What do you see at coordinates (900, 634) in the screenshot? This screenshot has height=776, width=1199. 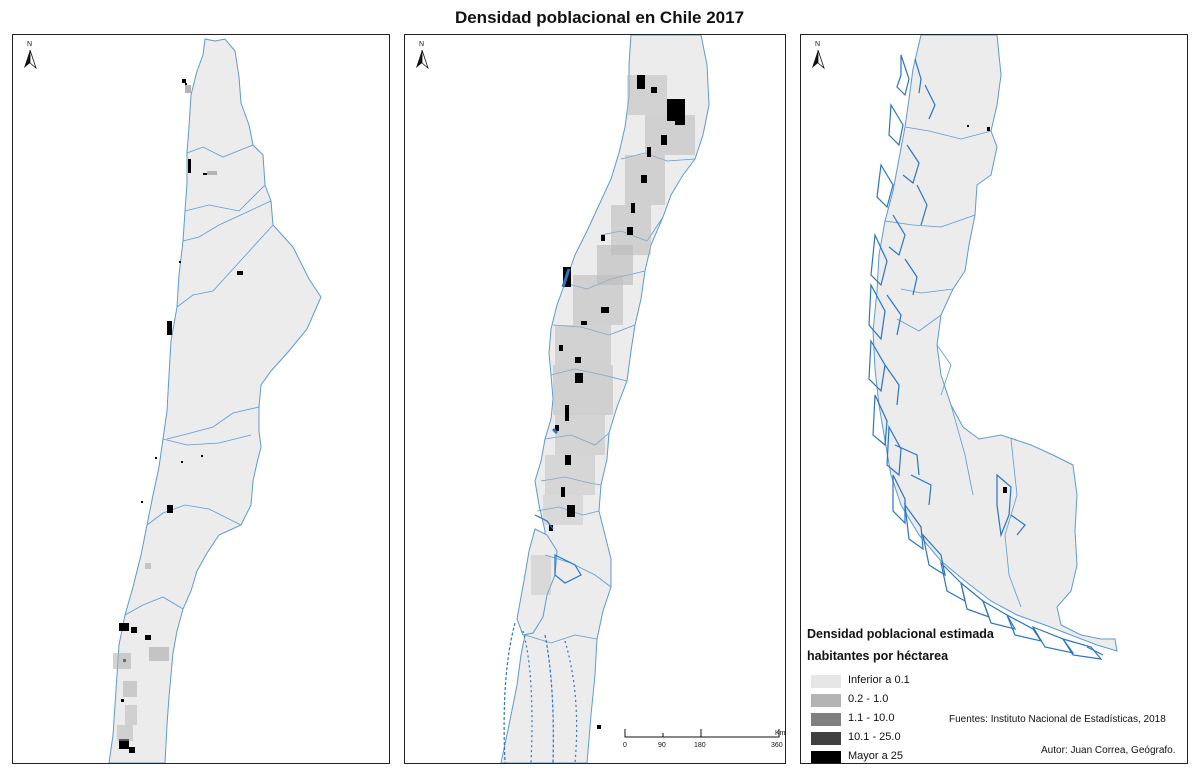 I see `legend-title-line1: Densidad poblacional estimada` at bounding box center [900, 634].